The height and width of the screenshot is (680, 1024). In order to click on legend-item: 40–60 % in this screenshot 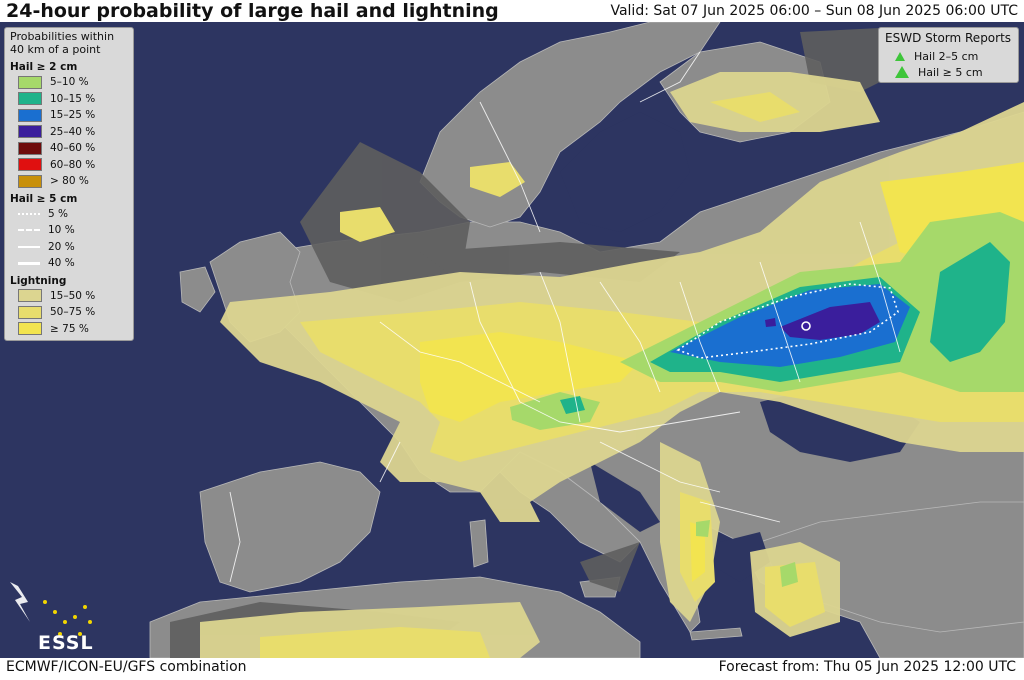, I will do `click(69, 148)`.